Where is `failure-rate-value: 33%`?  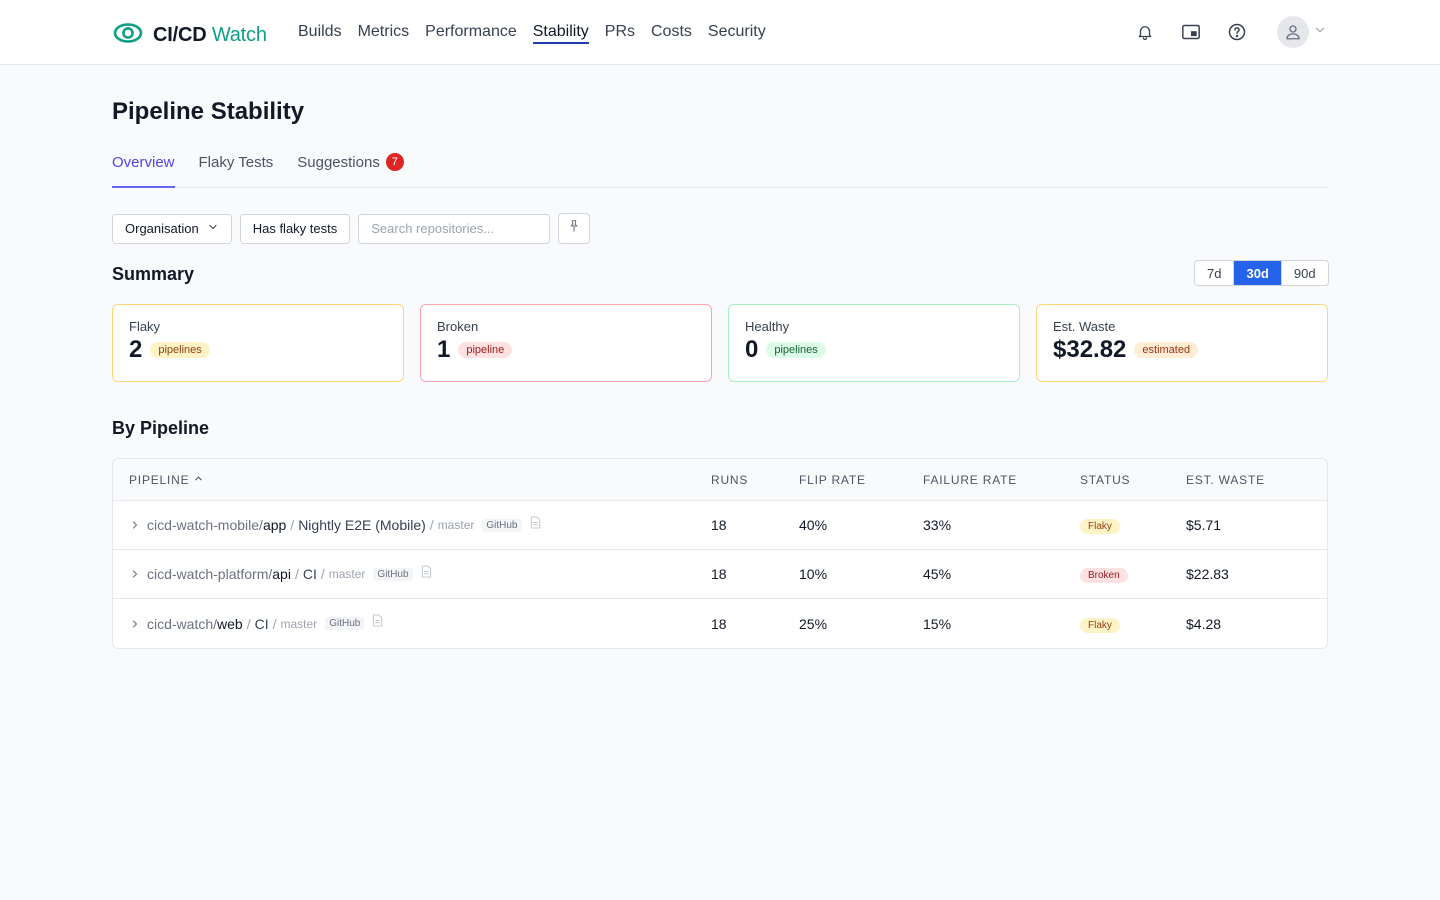 failure-rate-value: 33% is located at coordinates (937, 525).